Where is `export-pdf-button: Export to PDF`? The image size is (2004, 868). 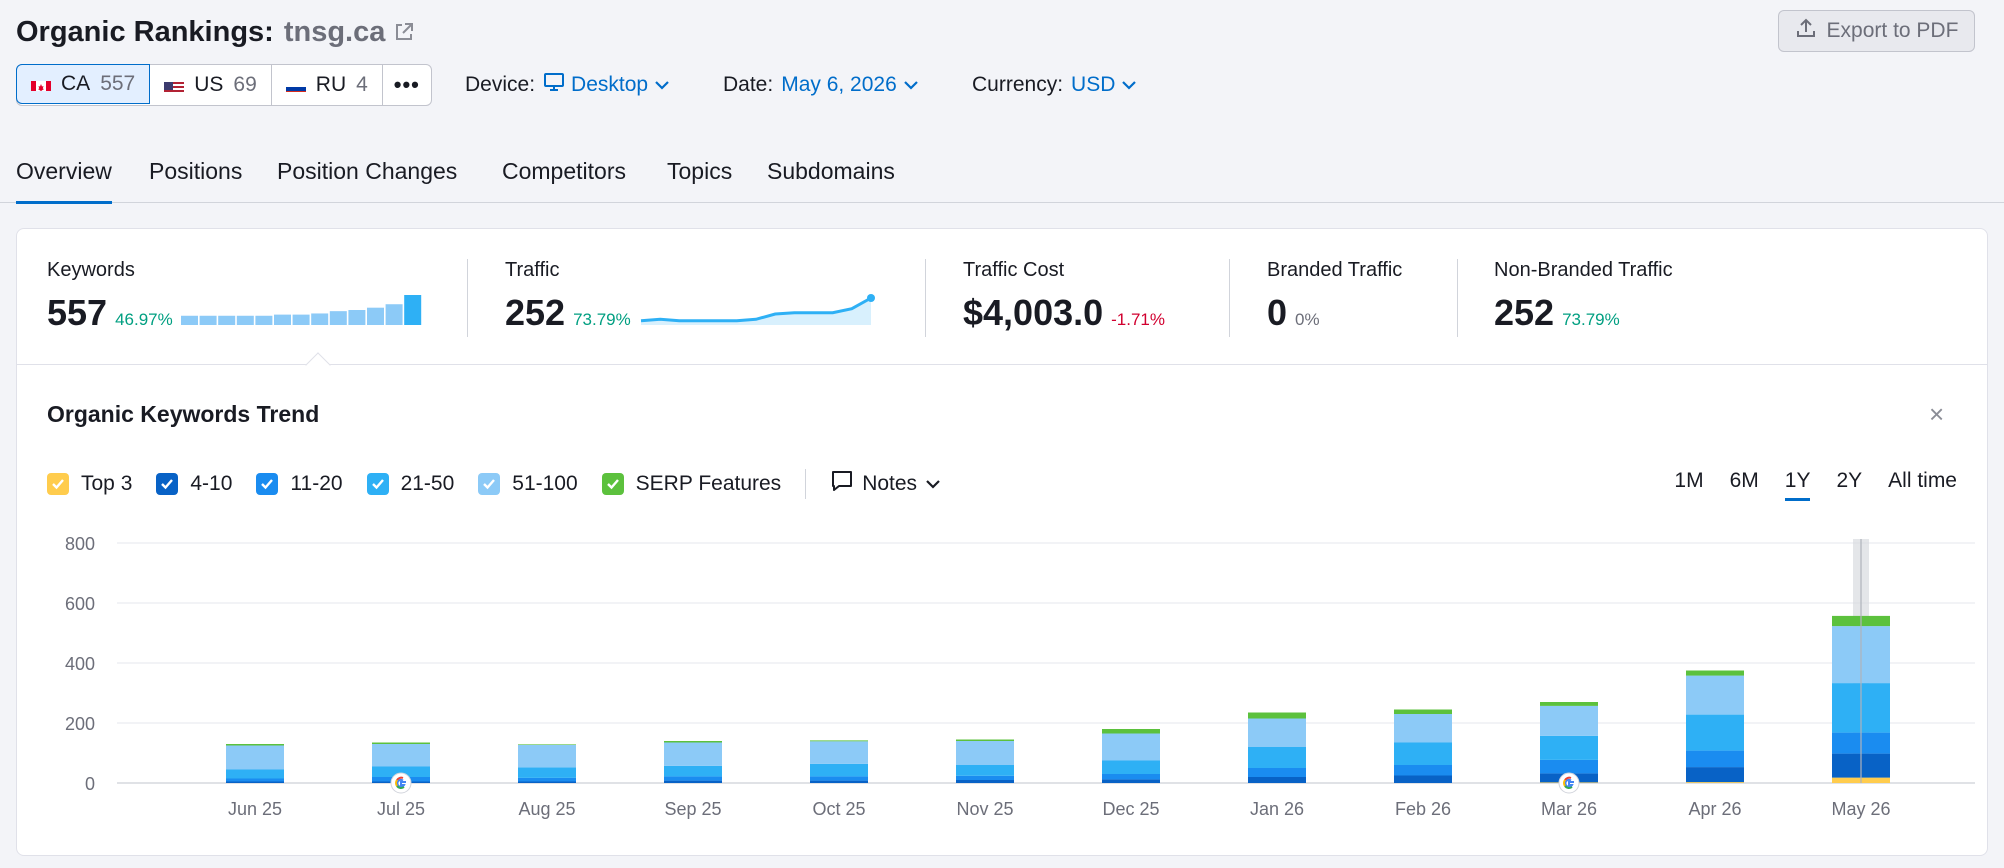
export-pdf-button: Export to PDF is located at coordinates (1876, 31).